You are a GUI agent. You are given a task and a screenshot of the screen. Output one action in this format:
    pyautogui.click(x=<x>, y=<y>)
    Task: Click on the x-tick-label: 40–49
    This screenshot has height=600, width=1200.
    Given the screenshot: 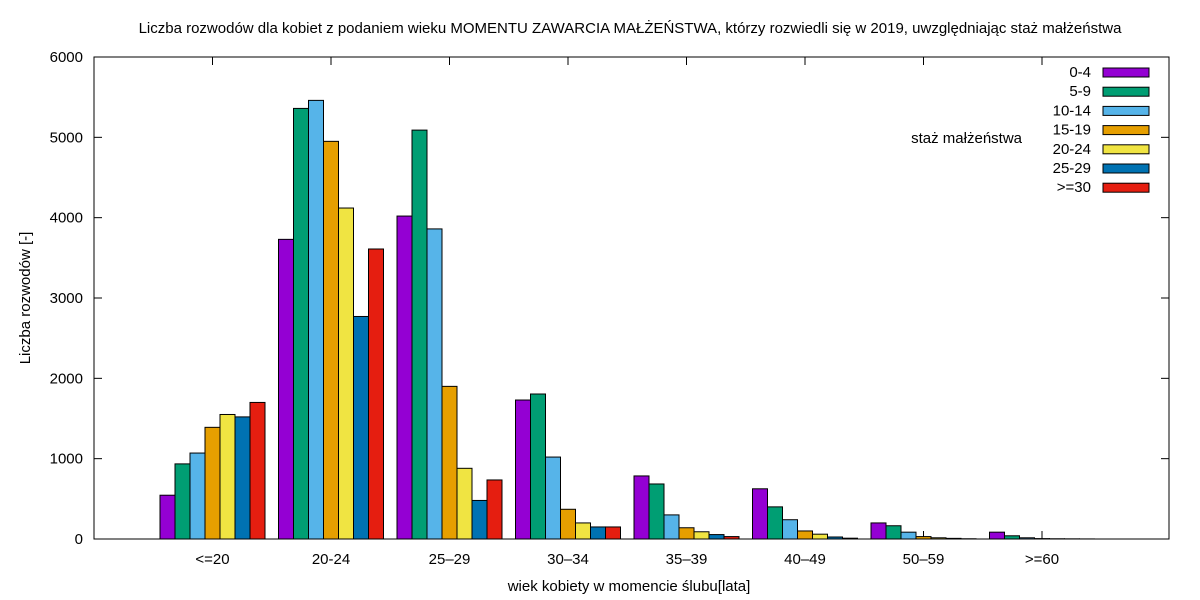 What is the action you would take?
    pyautogui.click(x=805, y=559)
    